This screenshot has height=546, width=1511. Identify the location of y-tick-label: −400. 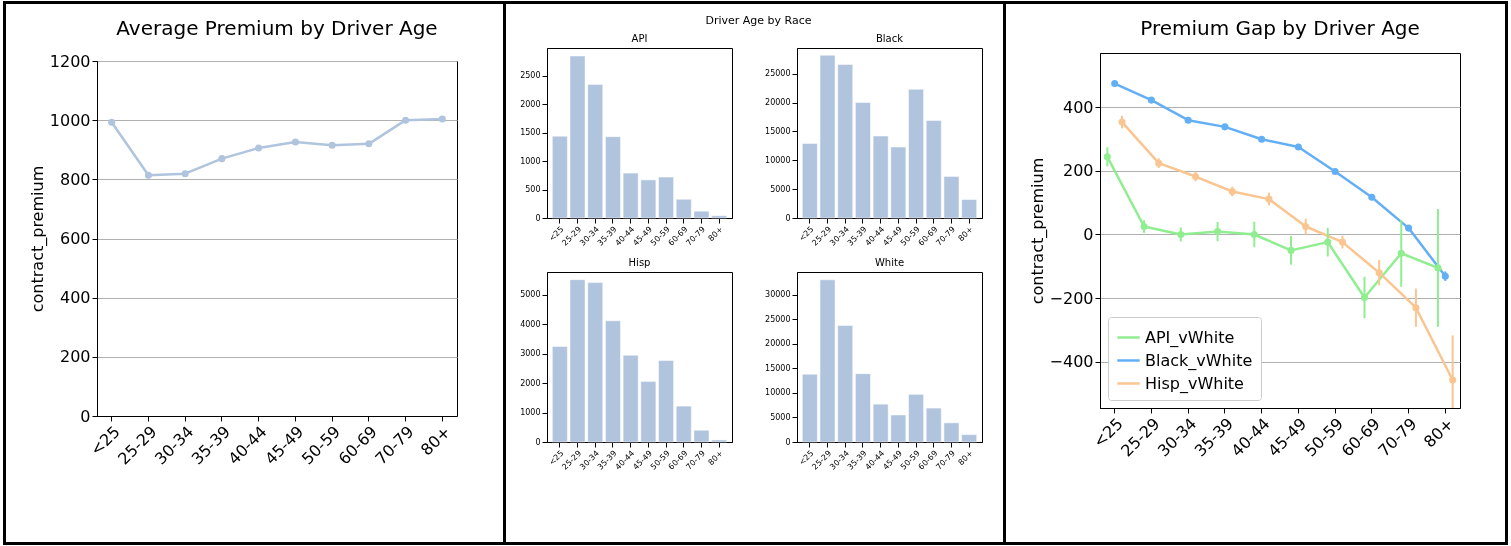
(1071, 362).